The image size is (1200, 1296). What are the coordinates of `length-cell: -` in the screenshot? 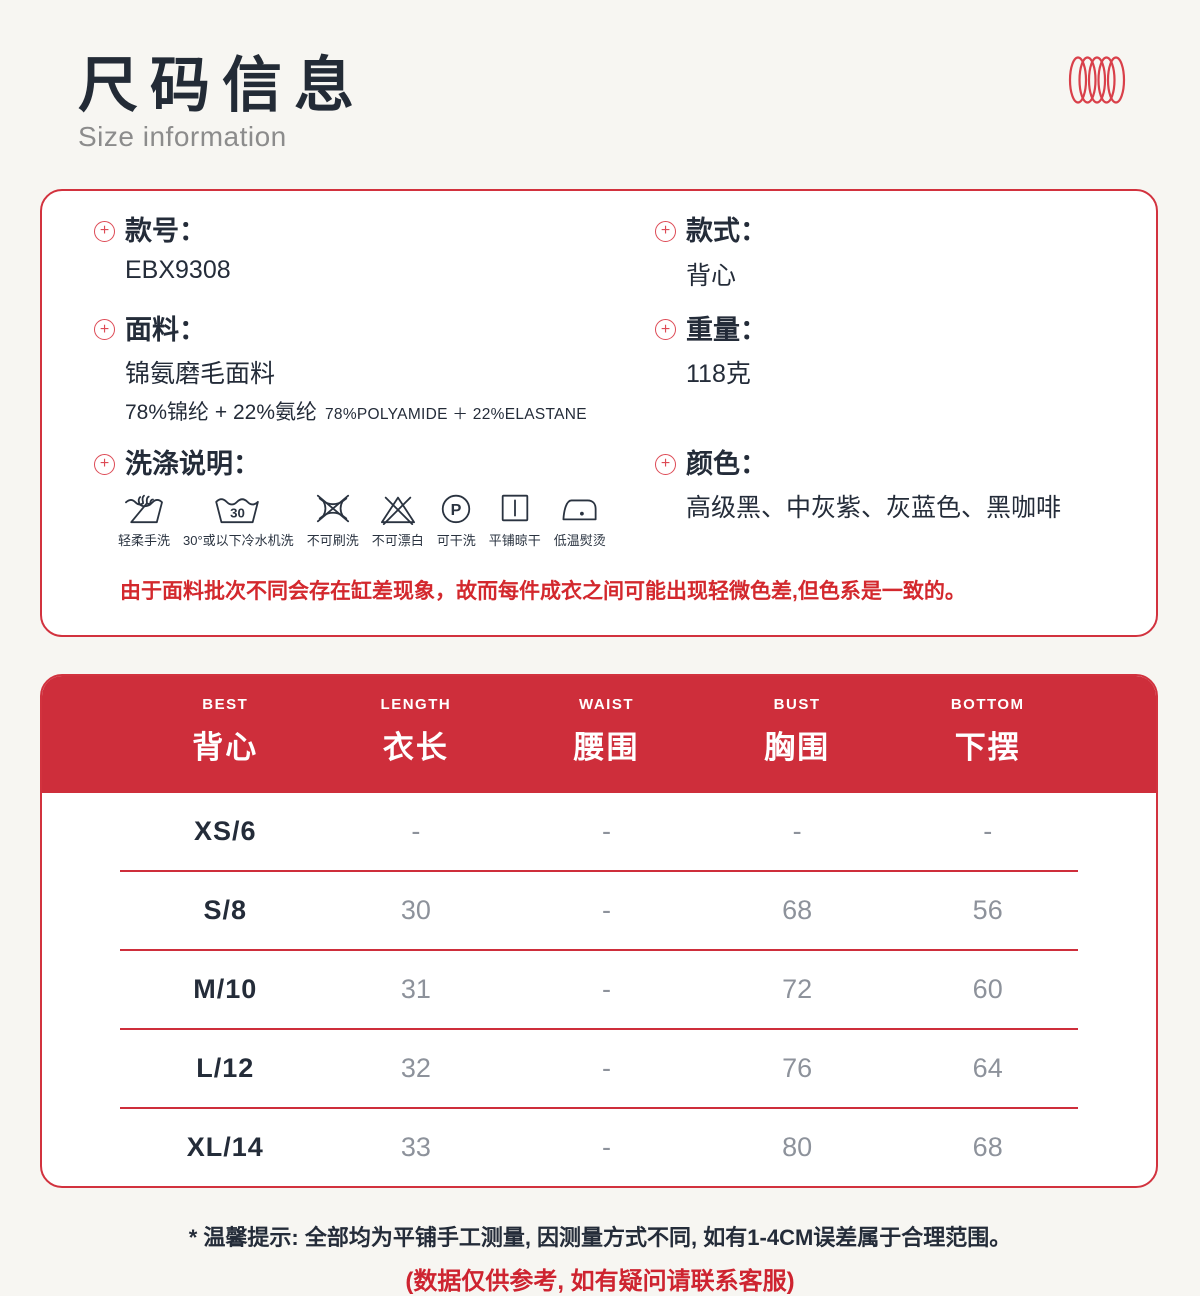 It's located at (416, 831).